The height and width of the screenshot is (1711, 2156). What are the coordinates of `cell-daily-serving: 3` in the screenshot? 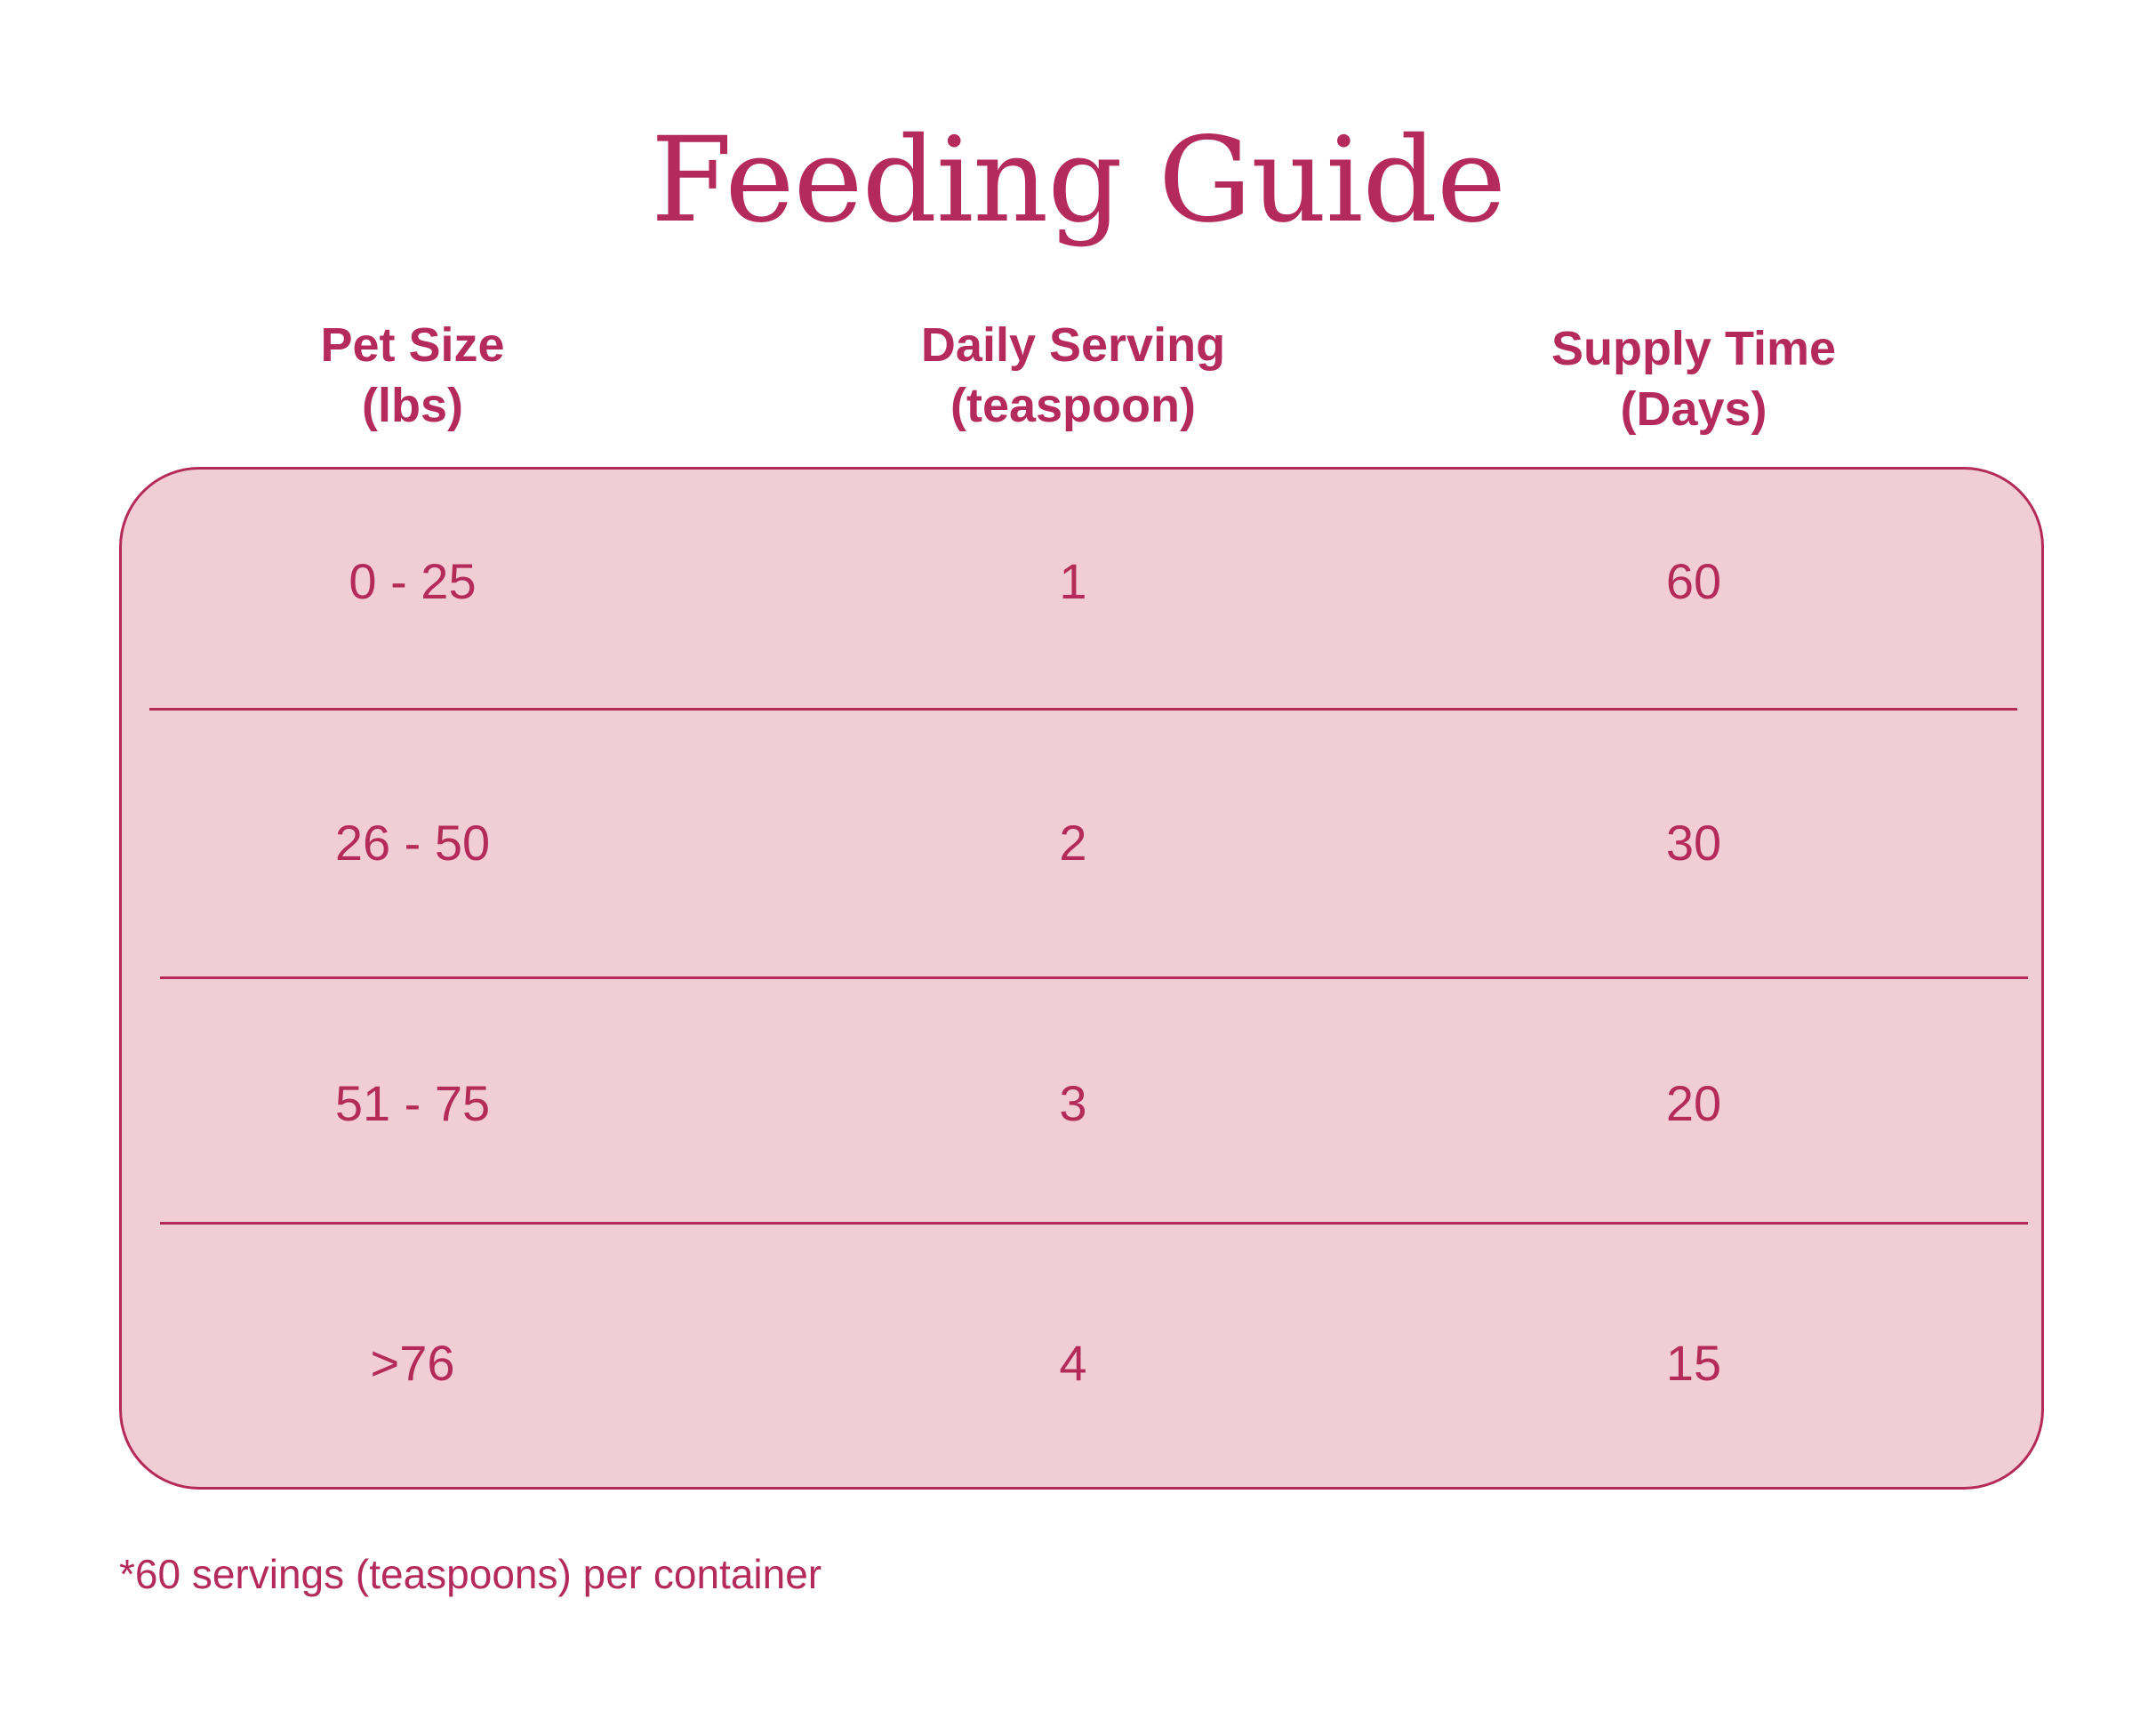 It's located at (1073, 1103).